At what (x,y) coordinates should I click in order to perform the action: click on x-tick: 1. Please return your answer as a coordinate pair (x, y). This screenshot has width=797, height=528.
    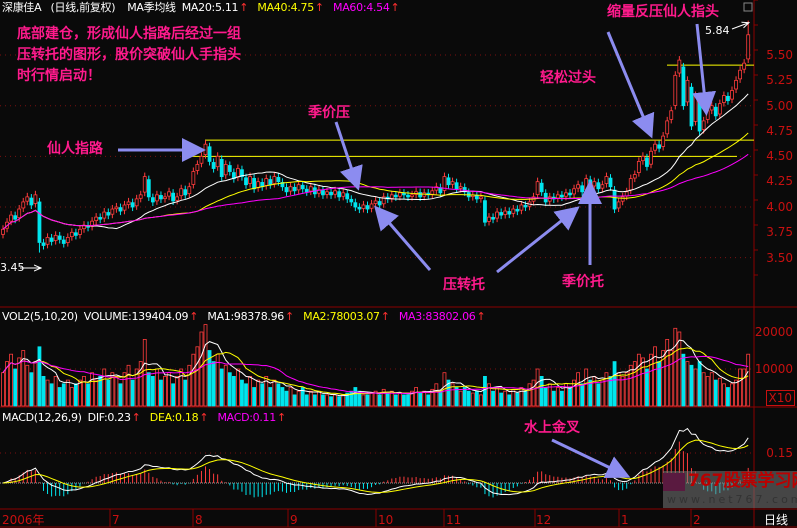
    Looking at the image, I should click on (625, 520).